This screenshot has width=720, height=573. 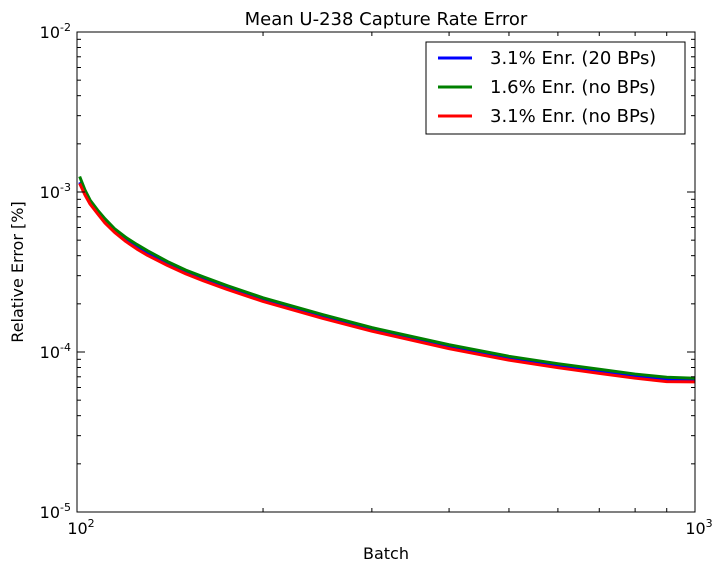 What do you see at coordinates (573, 58) in the screenshot?
I see `legend-label-0: 3.1% Enr. (20 BPs)` at bounding box center [573, 58].